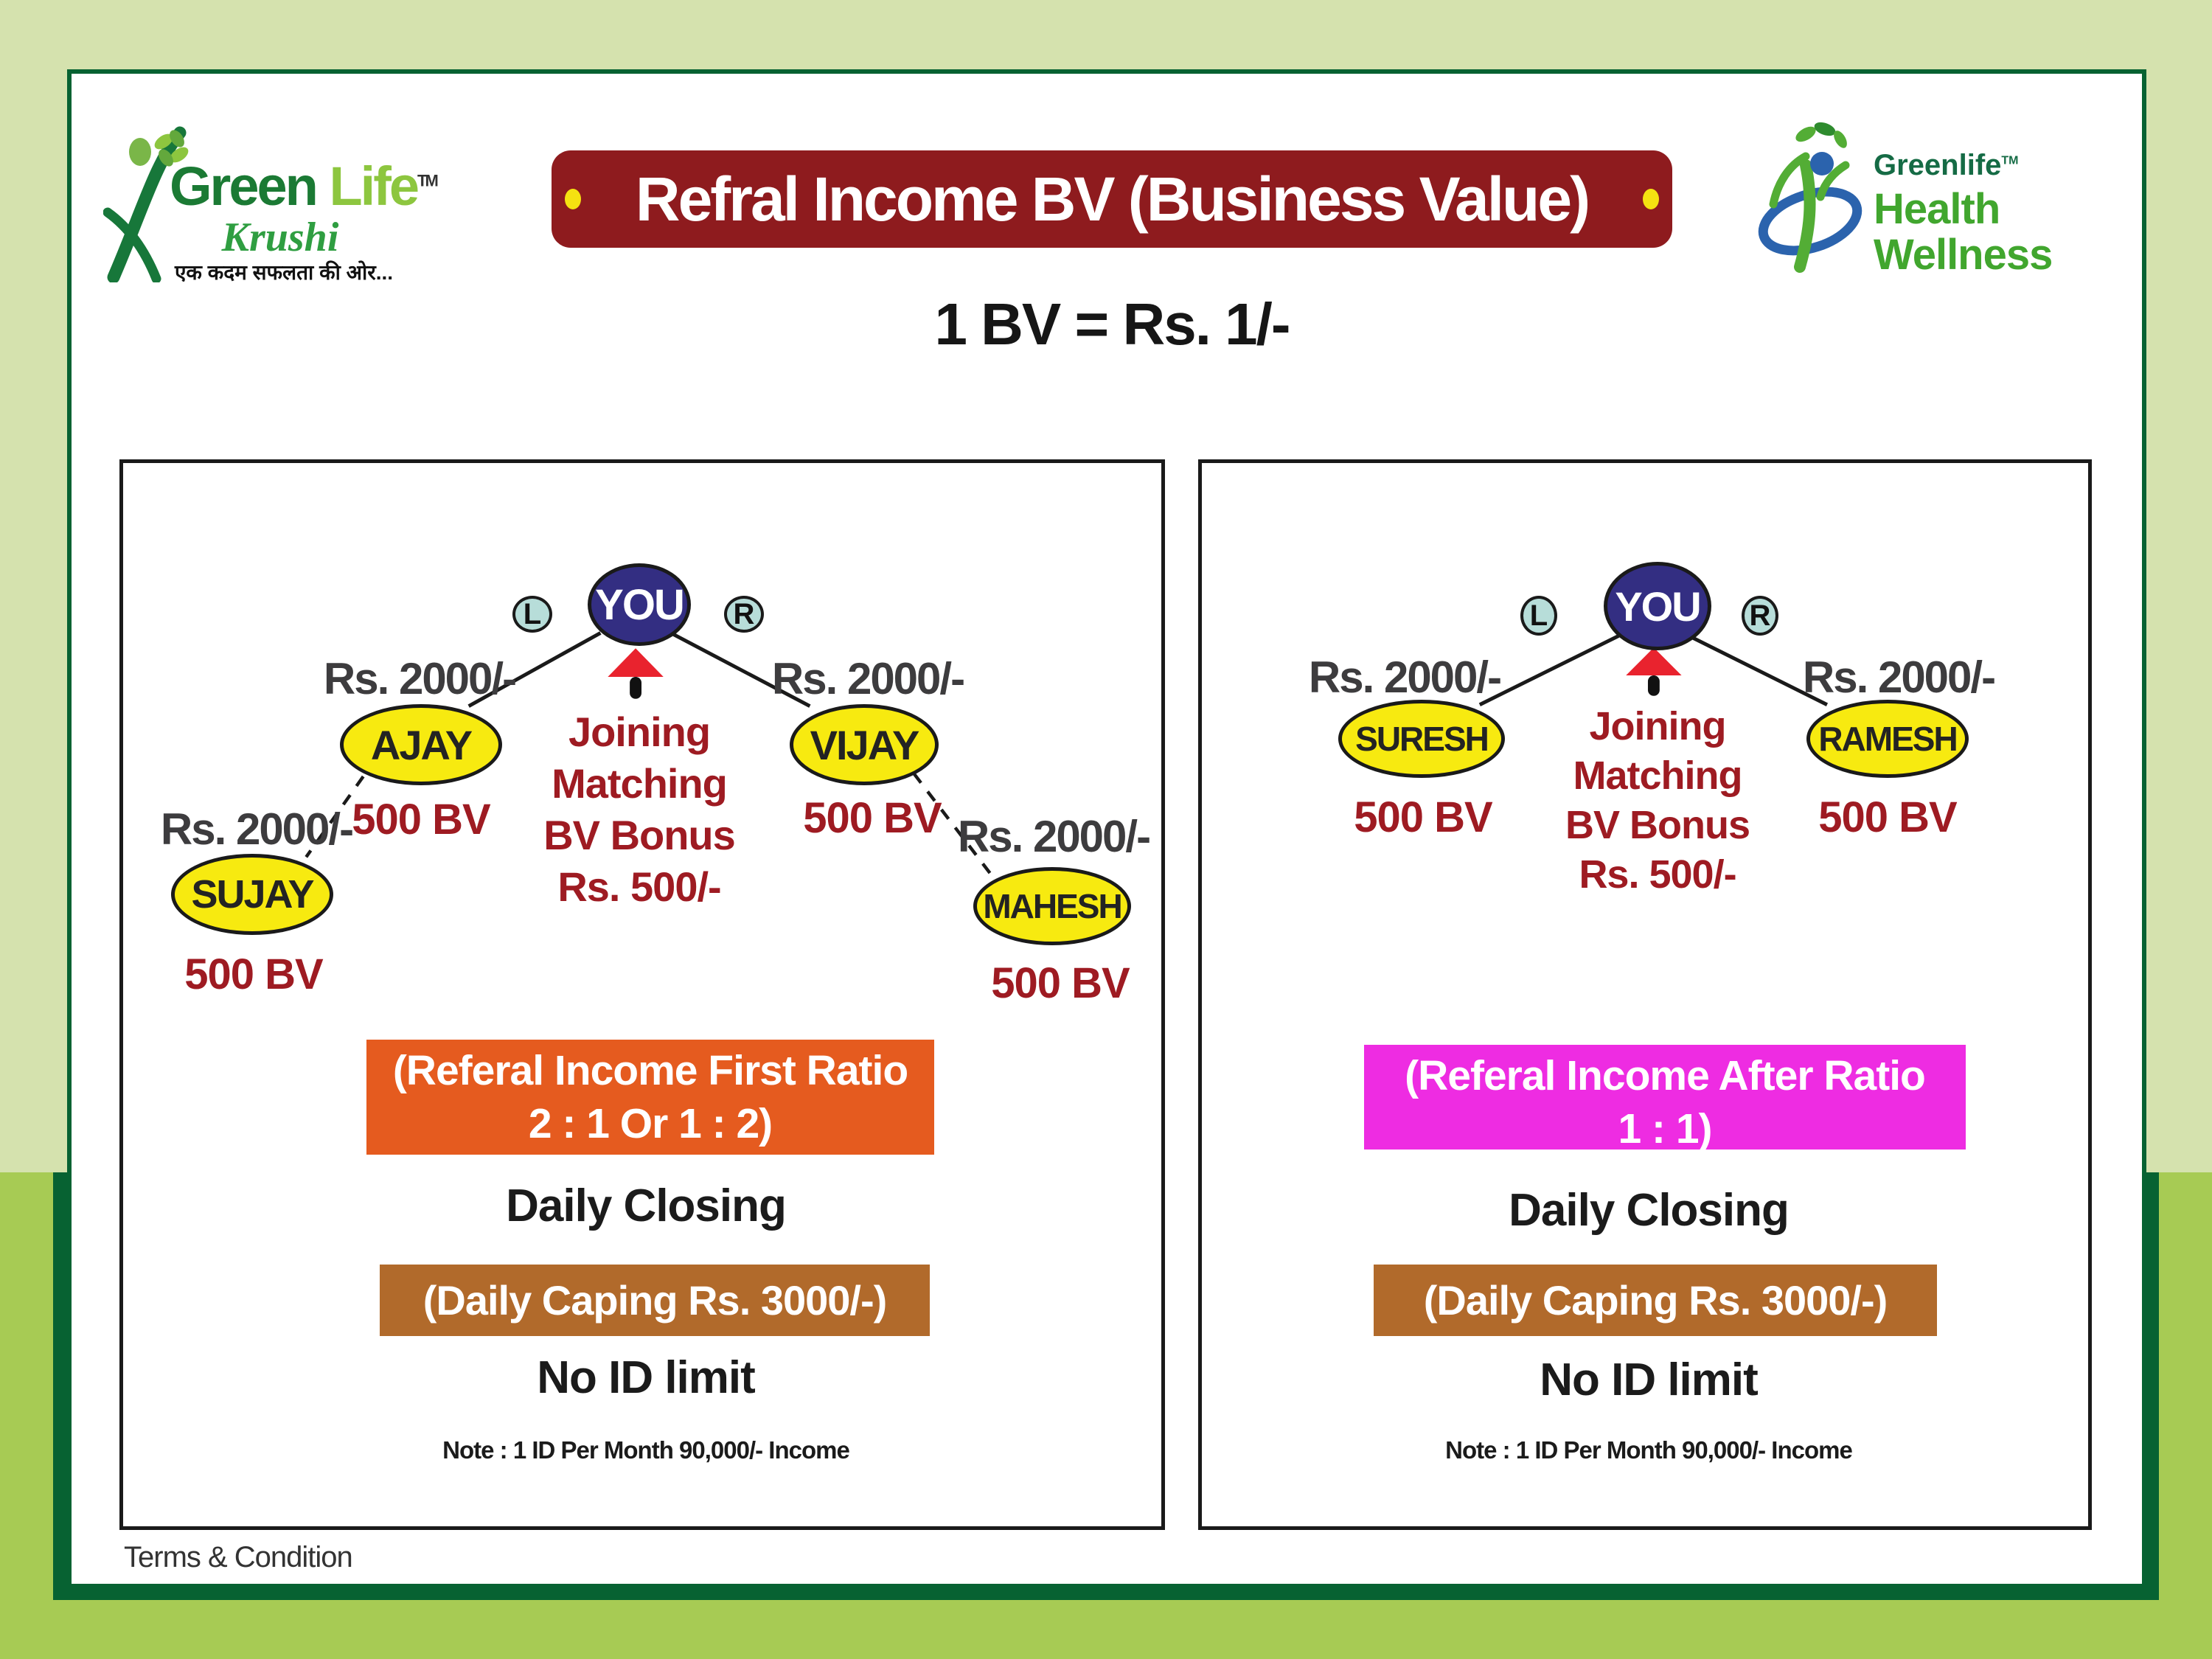 The height and width of the screenshot is (1659, 2212). What do you see at coordinates (1052, 906) in the screenshot?
I see `tree-node-mahesh: MAHESH` at bounding box center [1052, 906].